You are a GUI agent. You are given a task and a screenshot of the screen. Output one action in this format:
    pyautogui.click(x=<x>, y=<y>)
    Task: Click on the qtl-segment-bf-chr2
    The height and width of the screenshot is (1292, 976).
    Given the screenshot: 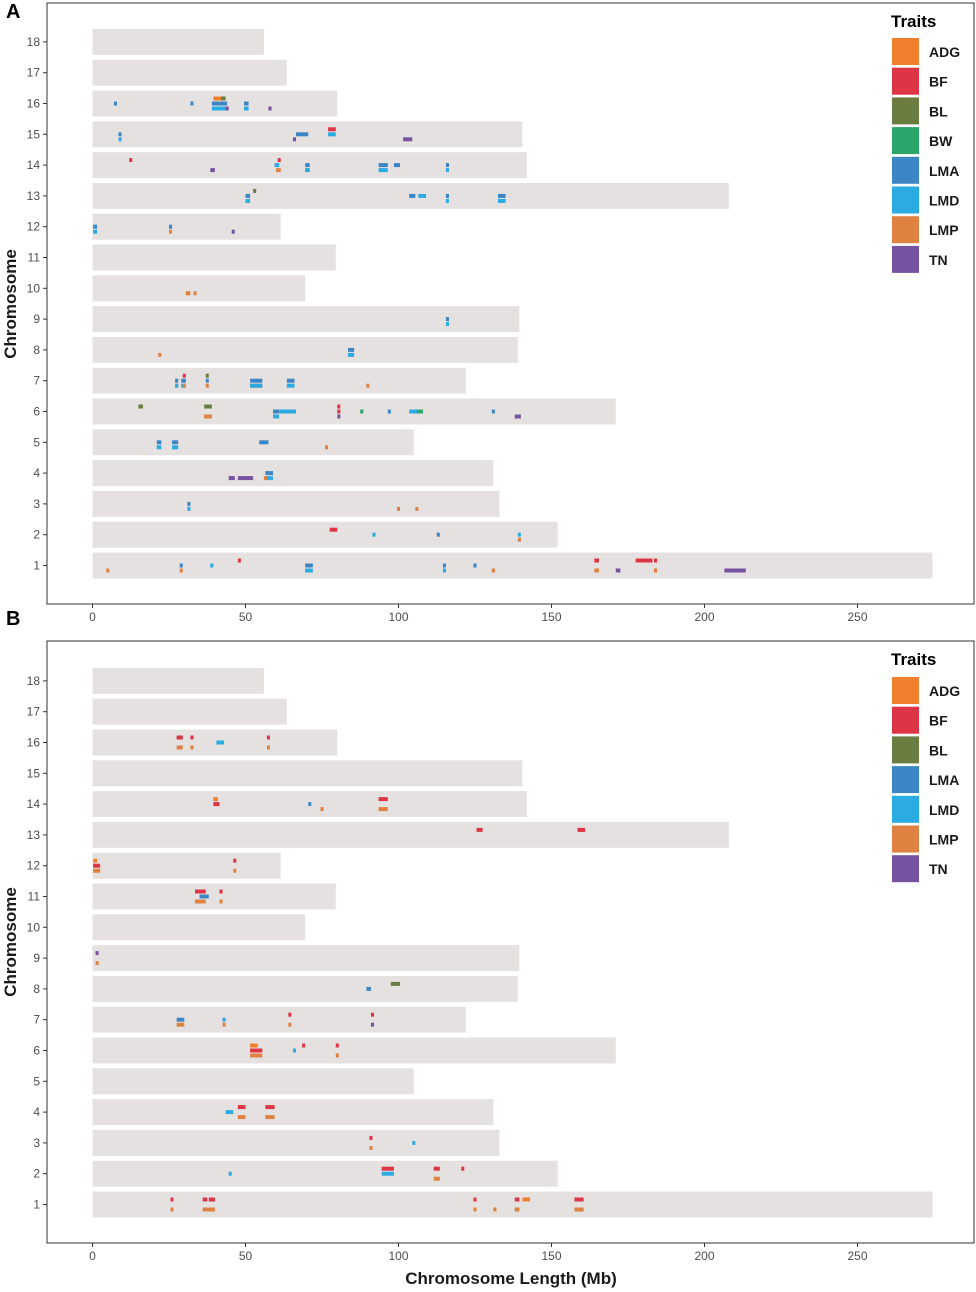 What is the action you would take?
    pyautogui.click(x=384, y=1168)
    